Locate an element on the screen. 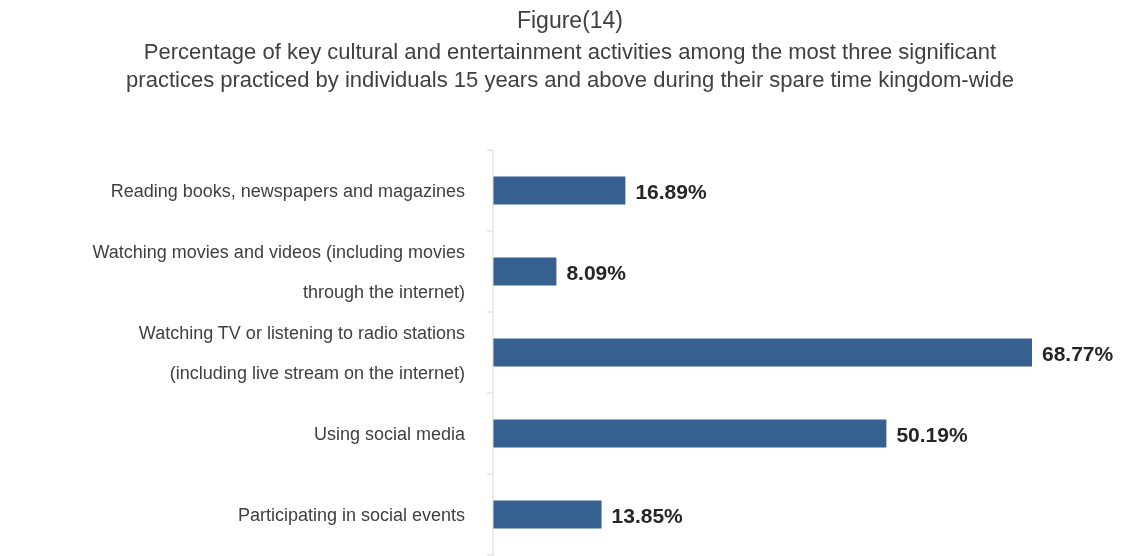 The width and height of the screenshot is (1142, 556). data-label: 50.19% is located at coordinates (932, 434).